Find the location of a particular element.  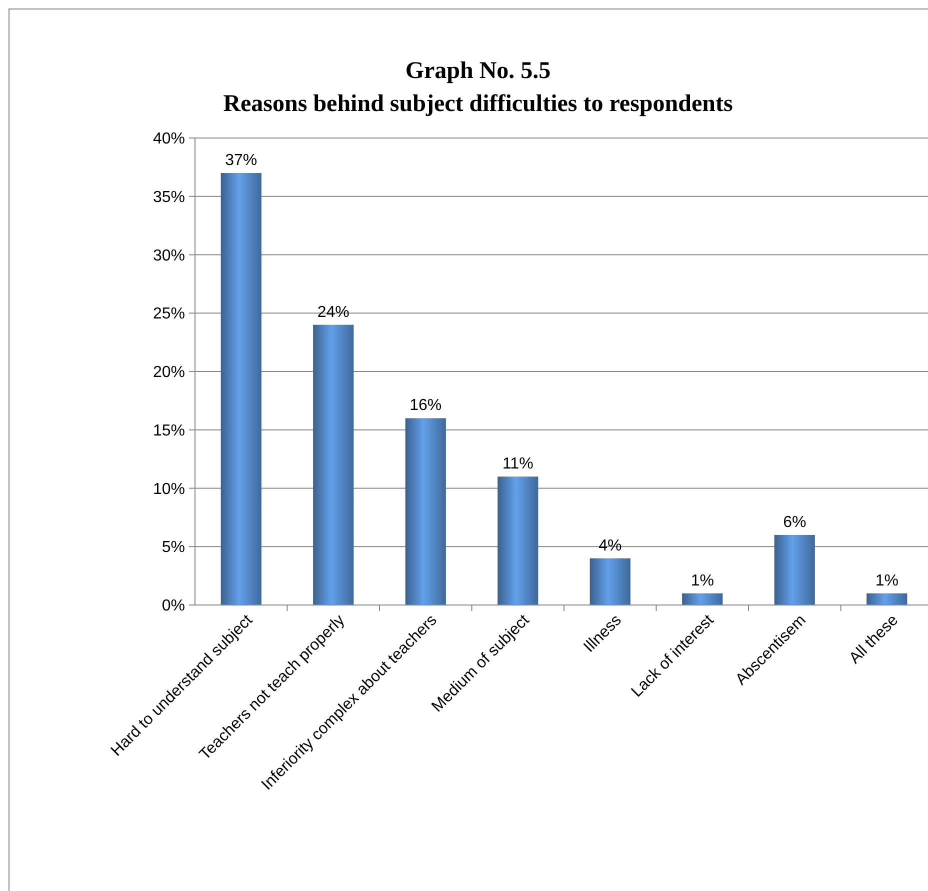

y-tick-label: 15% is located at coordinates (168, 431).